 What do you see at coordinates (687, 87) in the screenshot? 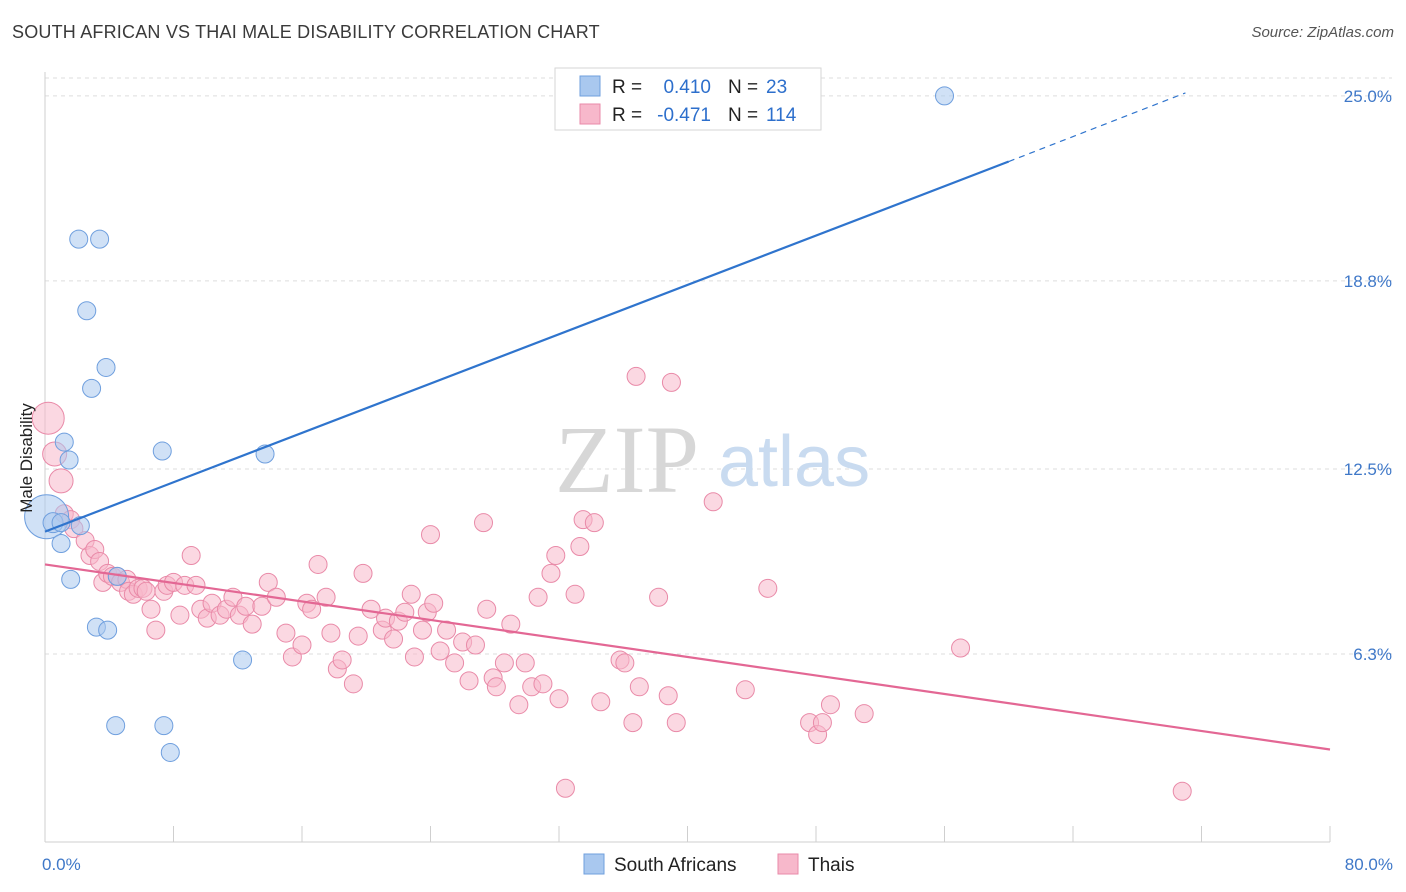
I see `legend-r-value: 0.410` at bounding box center [687, 87].